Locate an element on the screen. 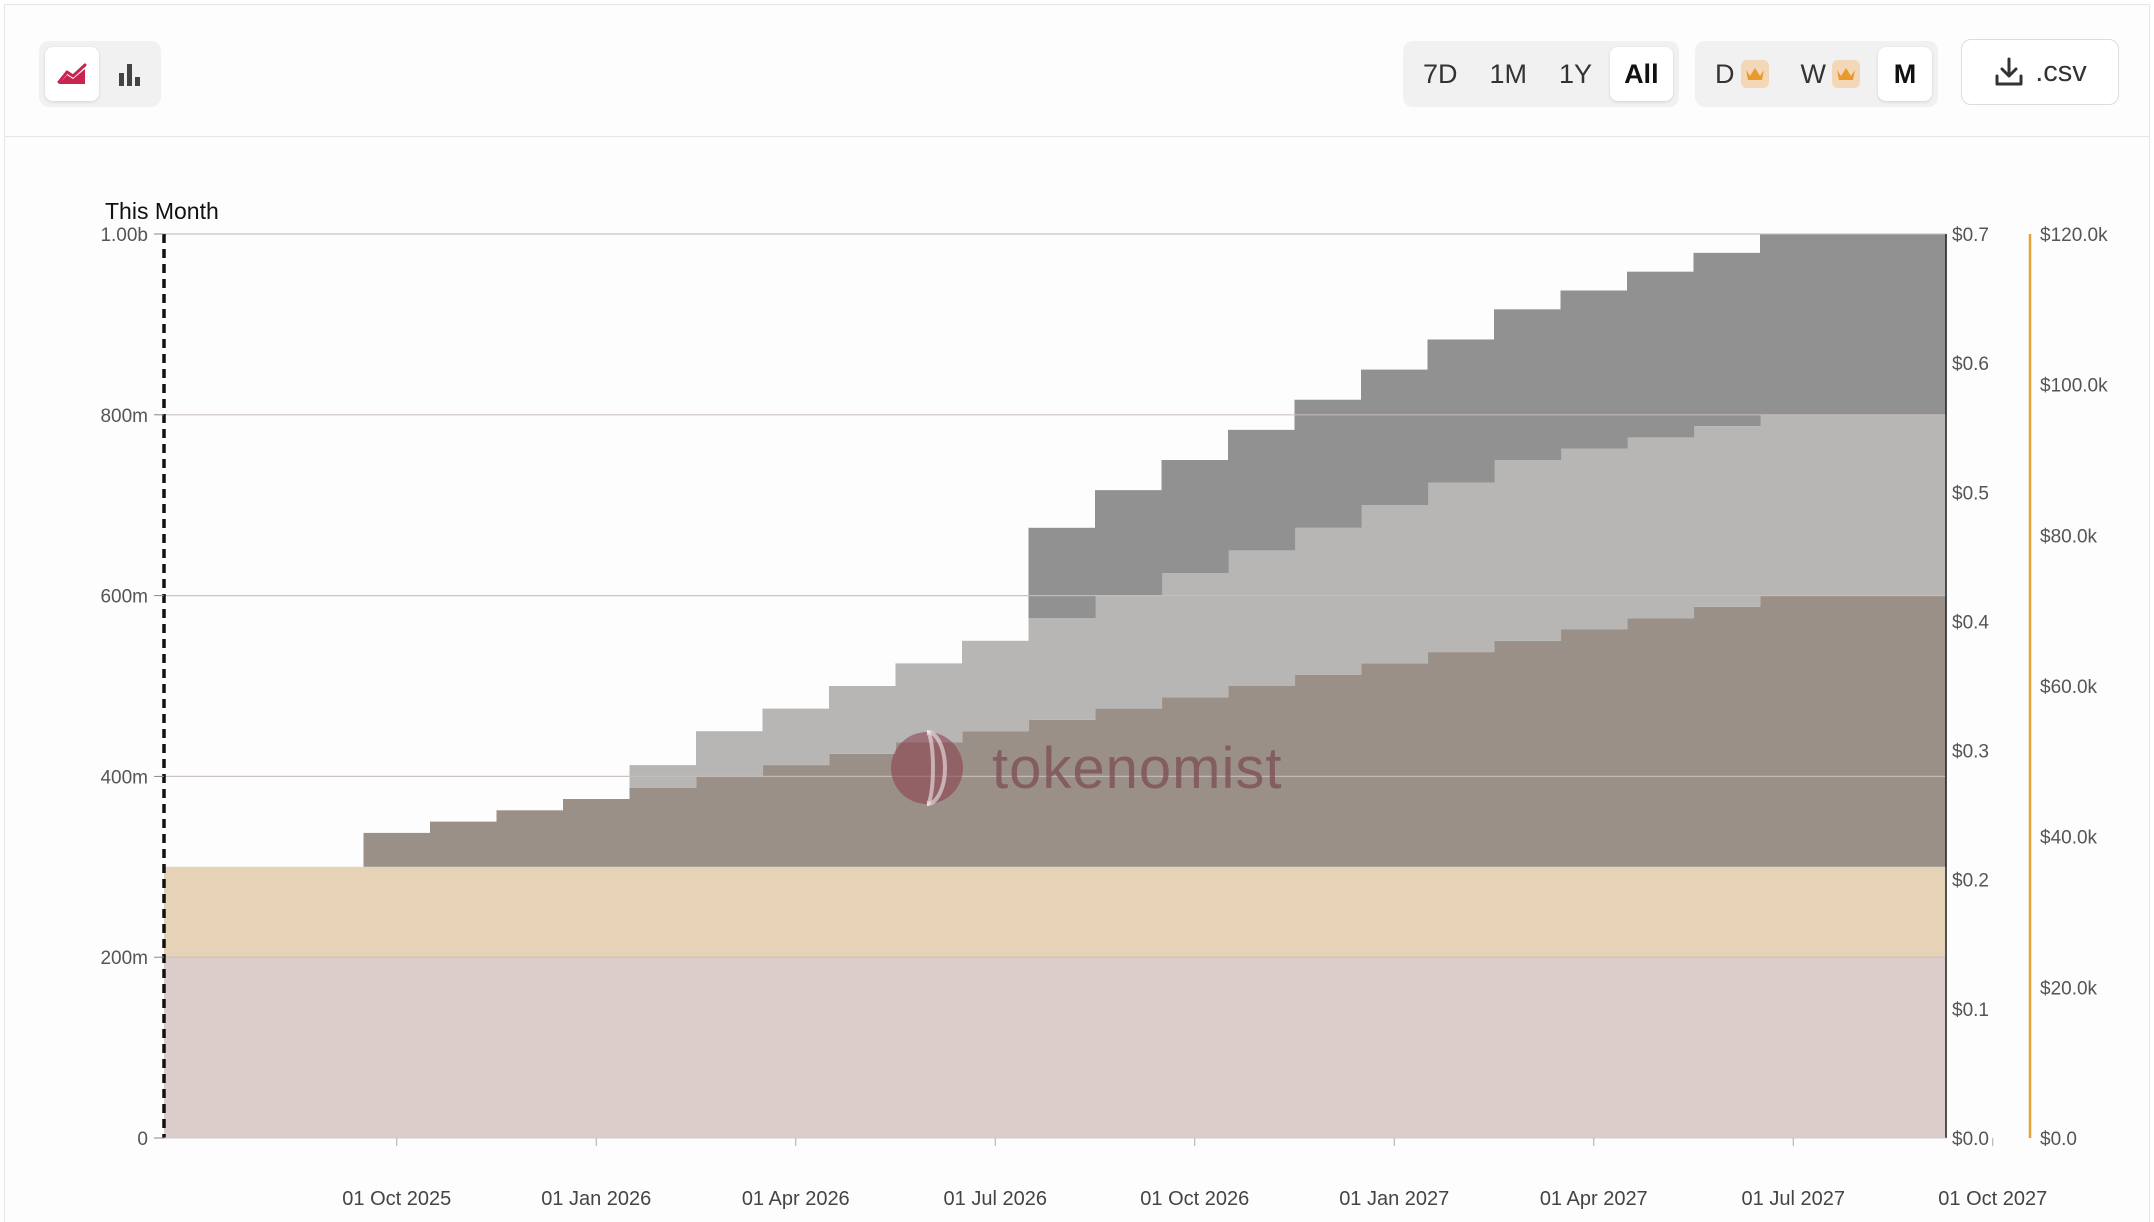  x-tick-label: 01 Apr 2027 is located at coordinates (1594, 1199).